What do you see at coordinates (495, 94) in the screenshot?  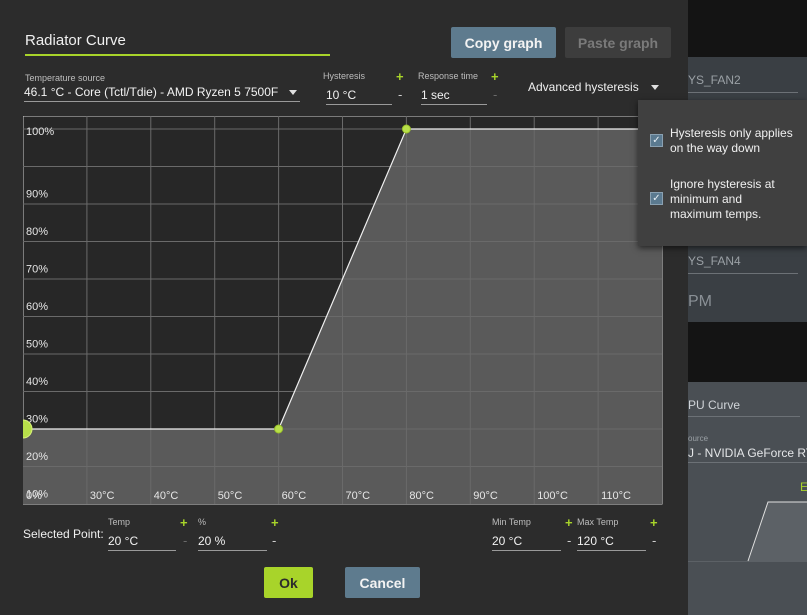 I see `response-time-decrease-button: -` at bounding box center [495, 94].